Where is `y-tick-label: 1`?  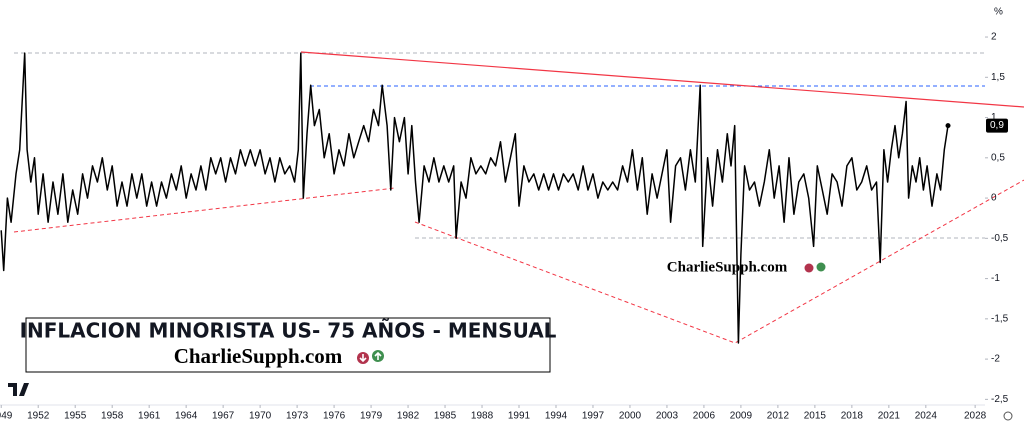 y-tick-label: 1 is located at coordinates (994, 117).